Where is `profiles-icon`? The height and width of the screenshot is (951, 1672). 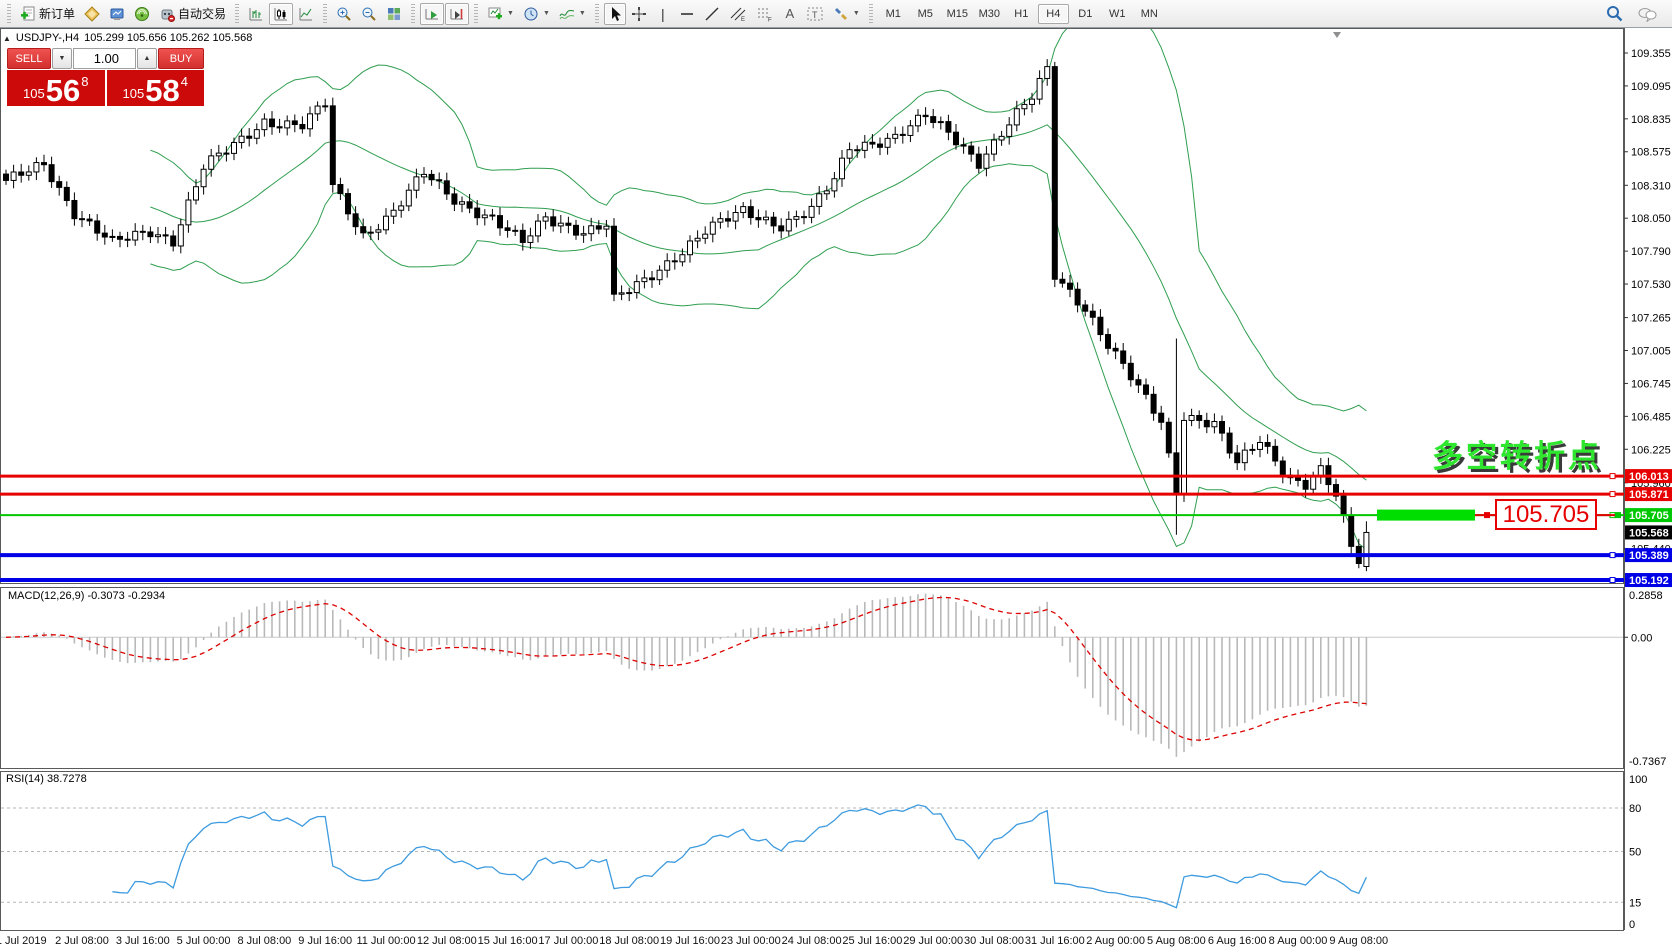
profiles-icon is located at coordinates (531, 13).